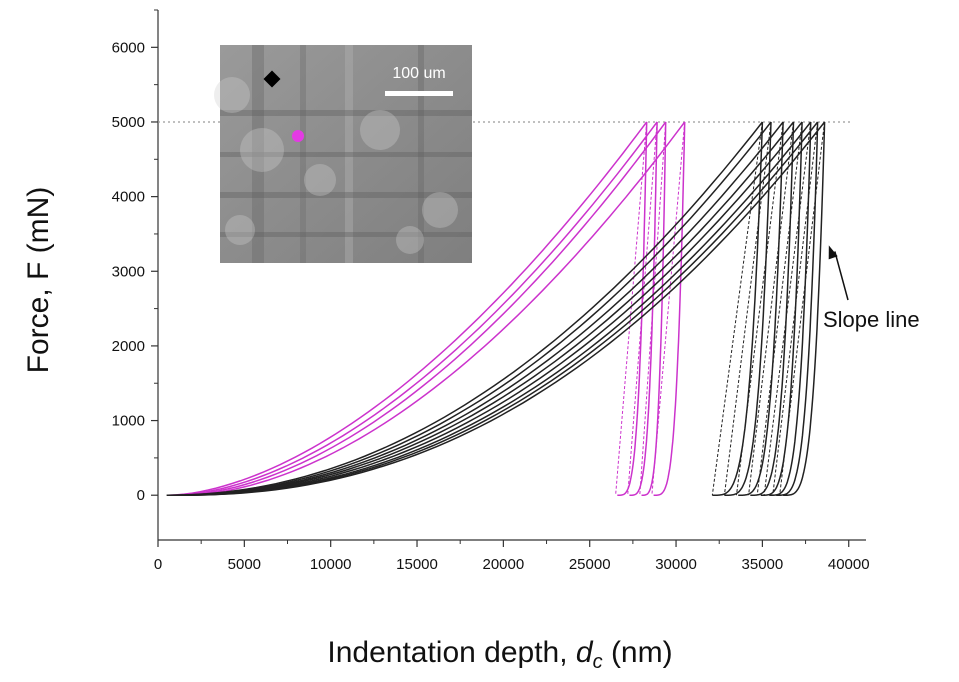 This screenshot has height=682, width=959. I want to click on x-tick-label-30000: 30000, so click(676, 564).